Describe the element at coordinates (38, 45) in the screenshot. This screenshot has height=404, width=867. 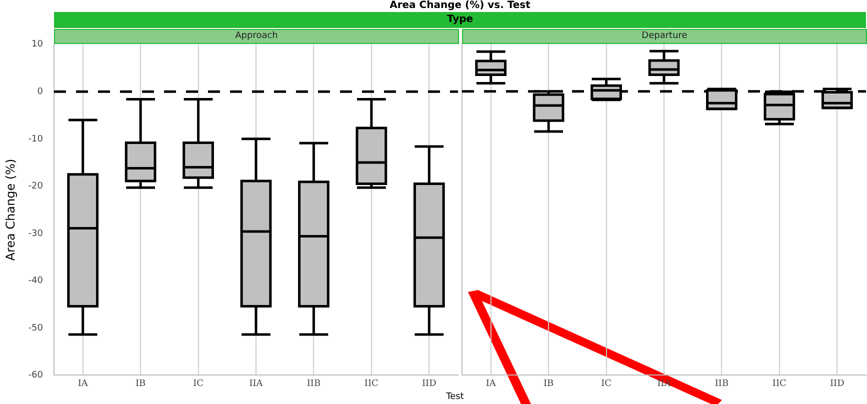
I see `y-tick-label: 10` at that location.